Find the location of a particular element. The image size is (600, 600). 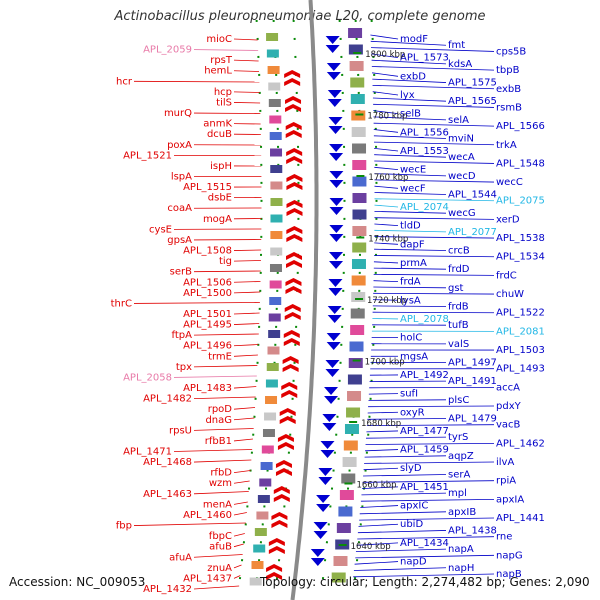

gene-label-right: wecA is located at coordinates (461, 157).